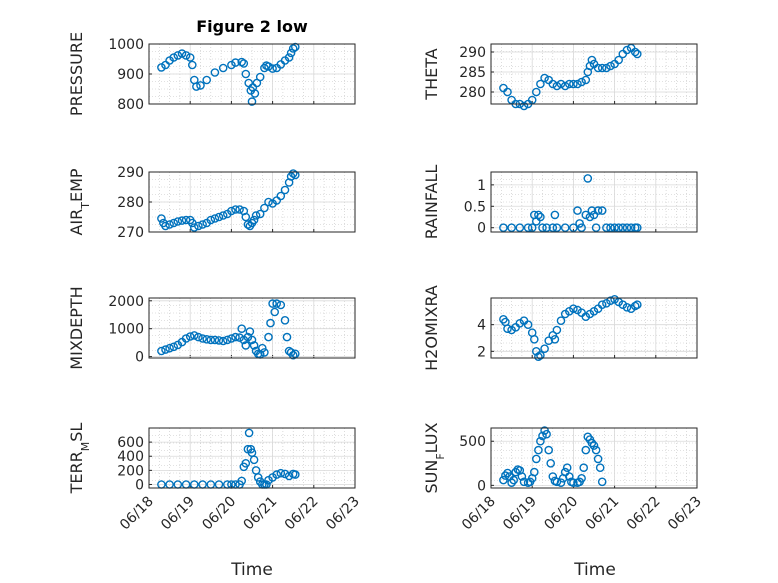  What do you see at coordinates (130, 233) in the screenshot?
I see `y-tick-label: 270` at bounding box center [130, 233].